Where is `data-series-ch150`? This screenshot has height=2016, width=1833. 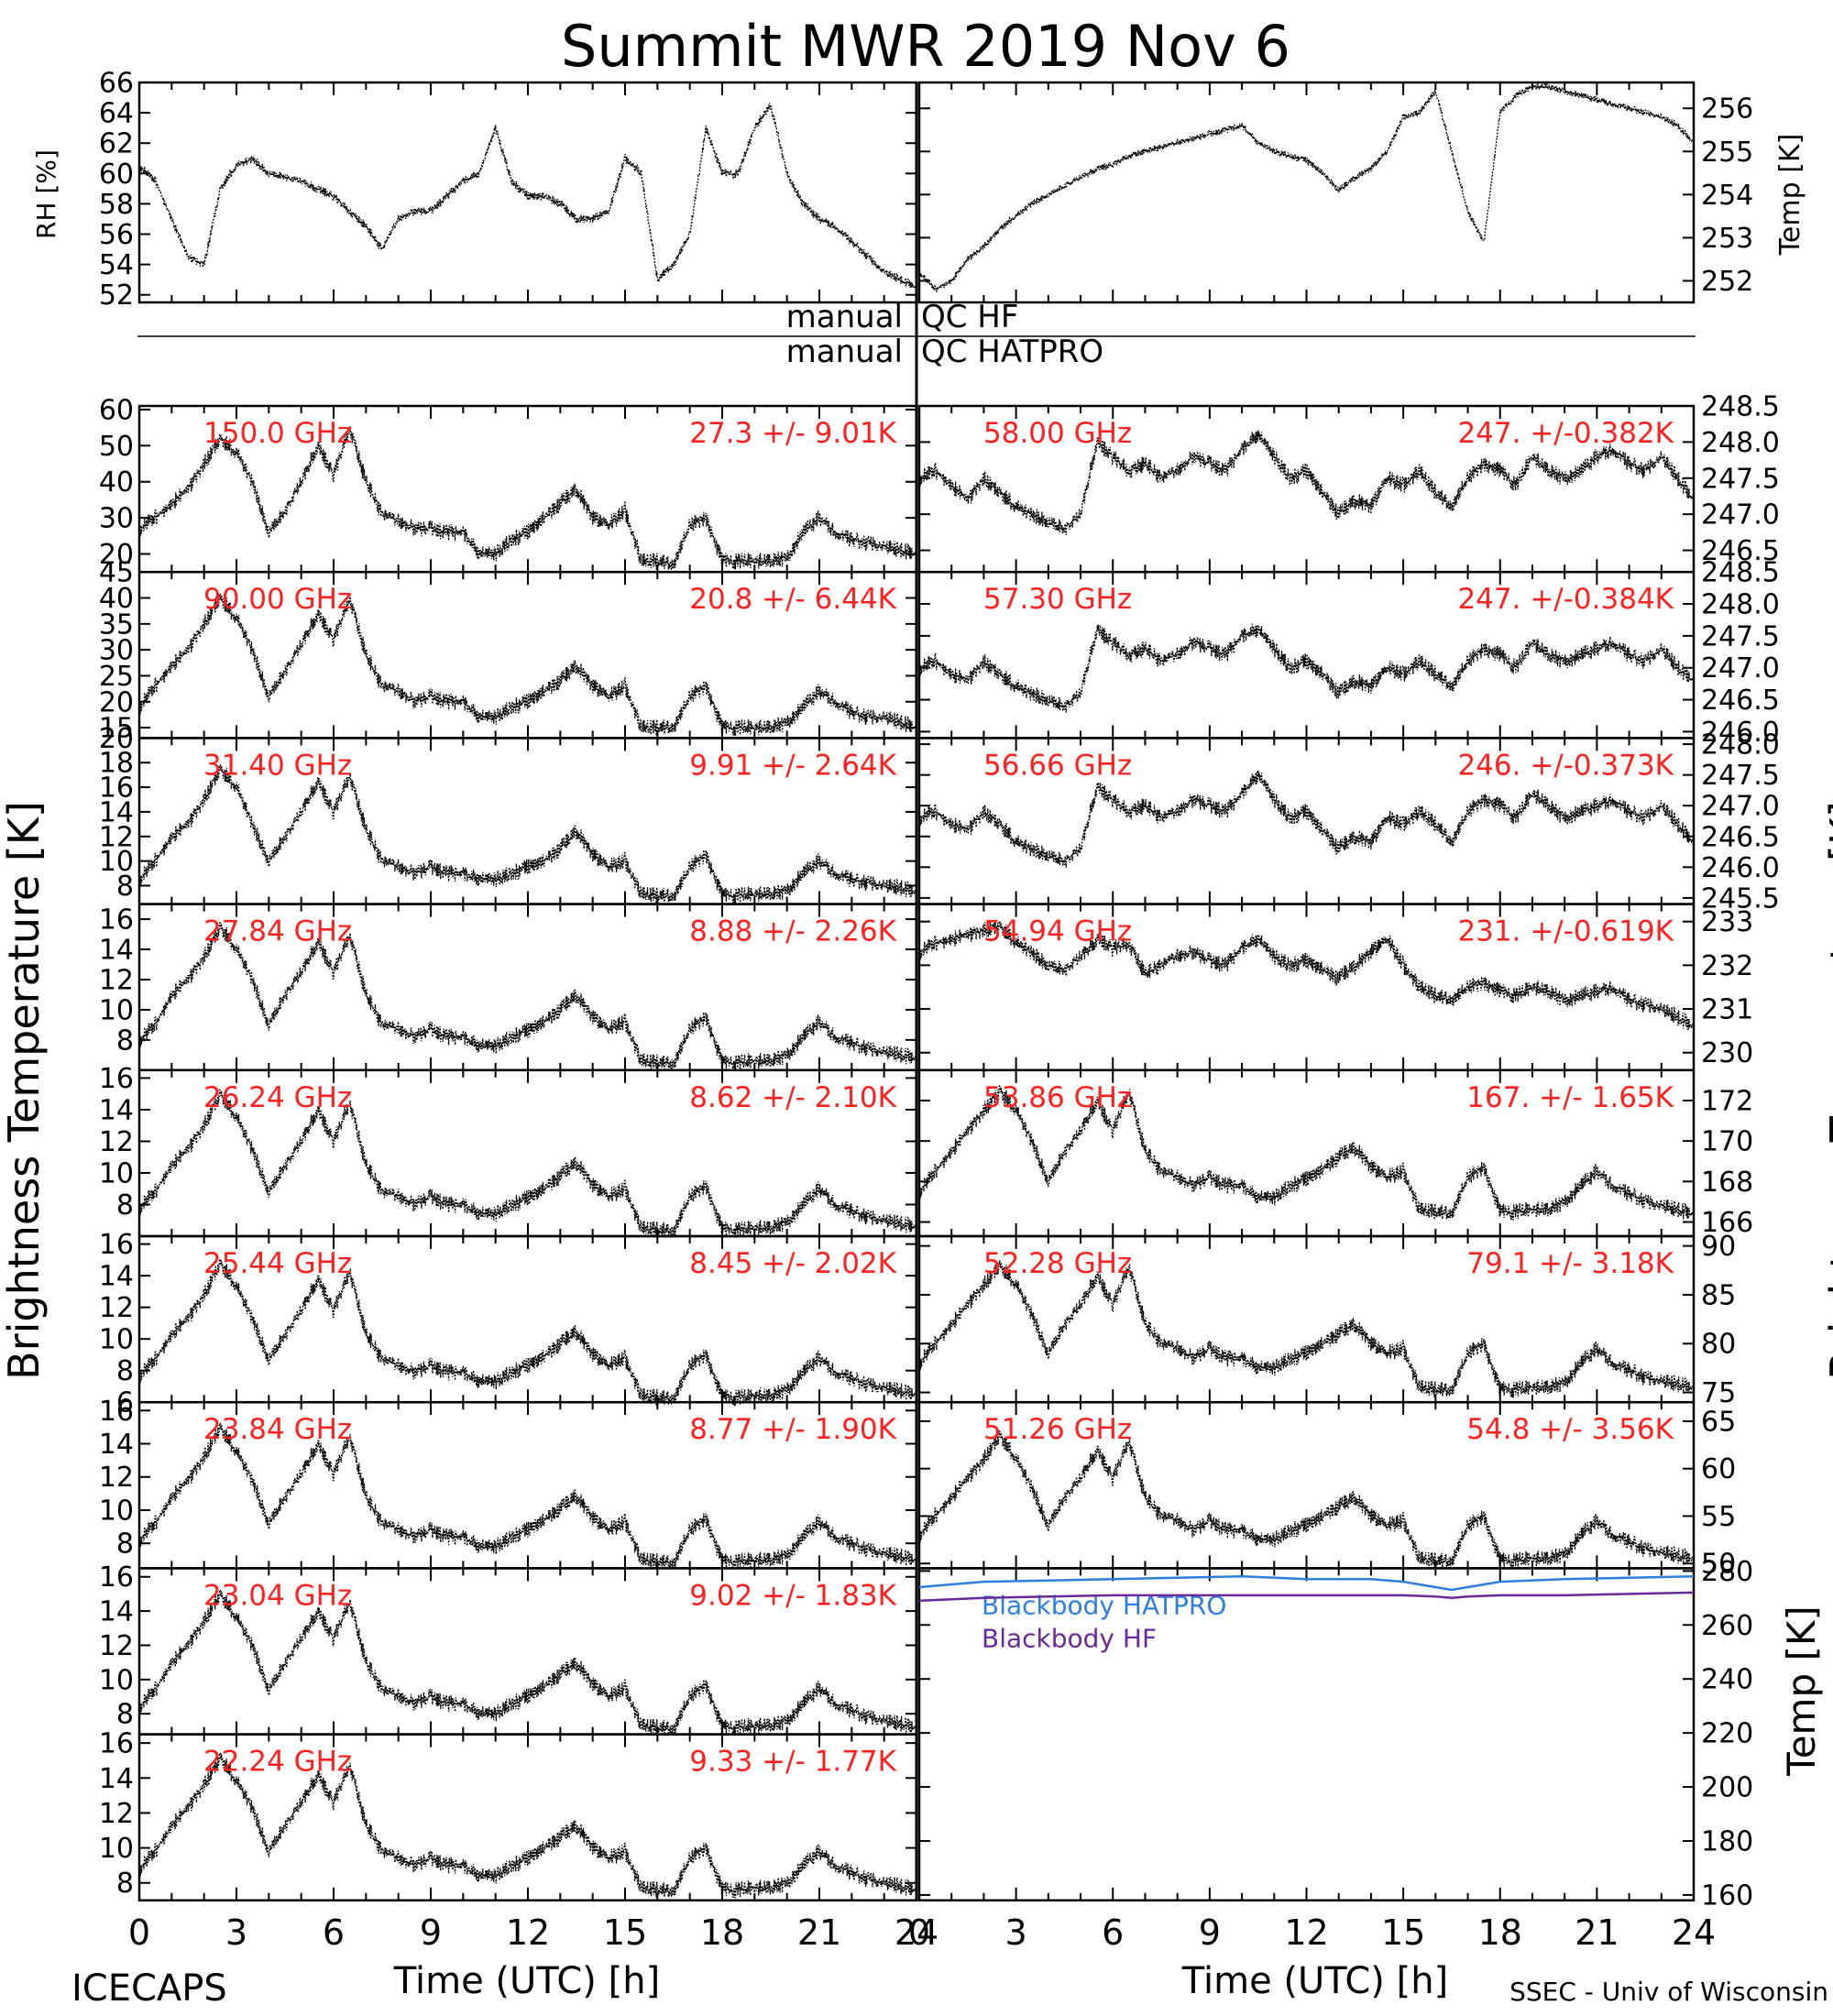
data-series-ch150 is located at coordinates (527, 498).